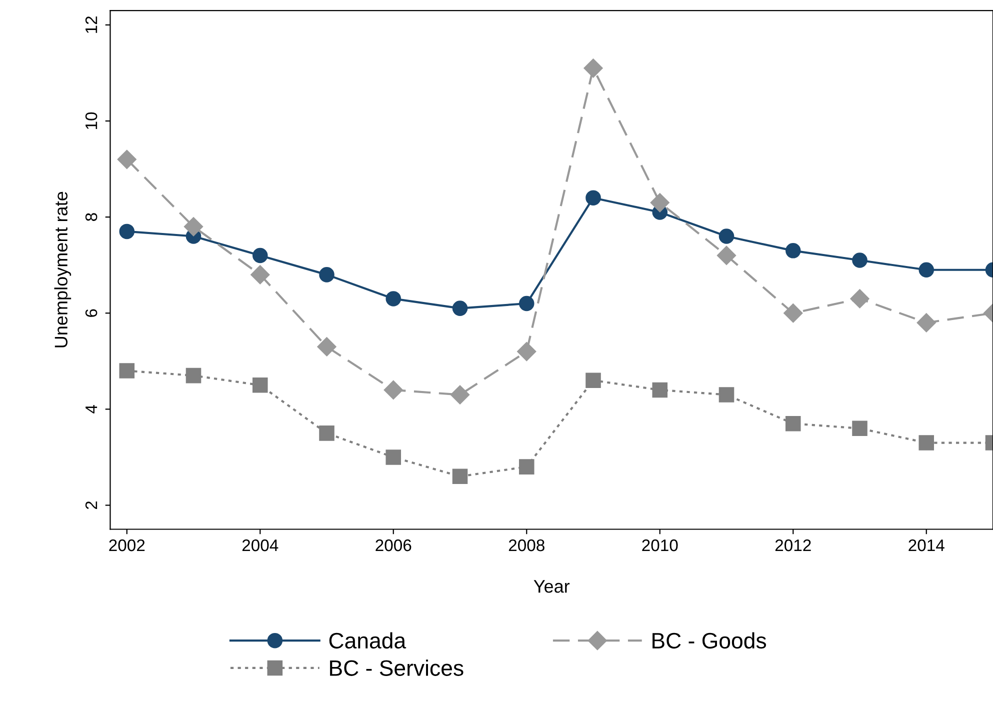  What do you see at coordinates (793, 545) in the screenshot?
I see `x-tick-label: 2012` at bounding box center [793, 545].